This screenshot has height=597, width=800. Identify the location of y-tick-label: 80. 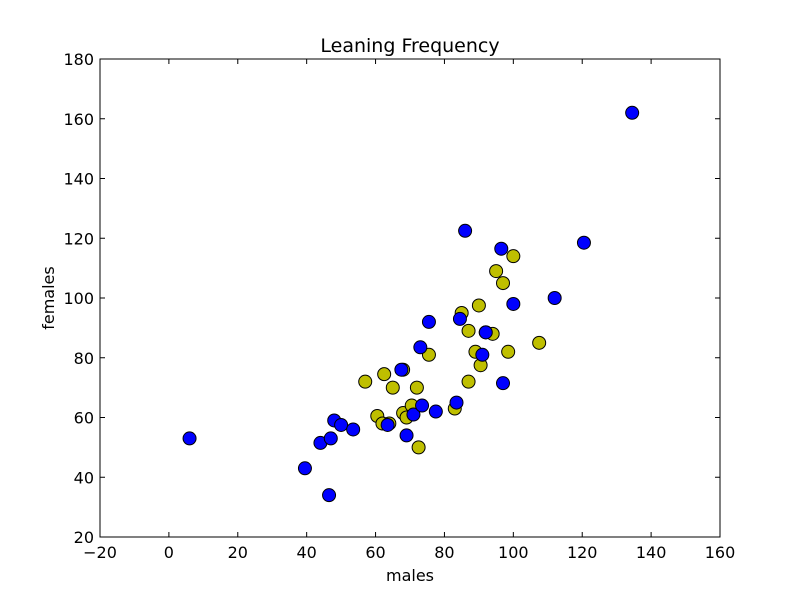
(84, 358).